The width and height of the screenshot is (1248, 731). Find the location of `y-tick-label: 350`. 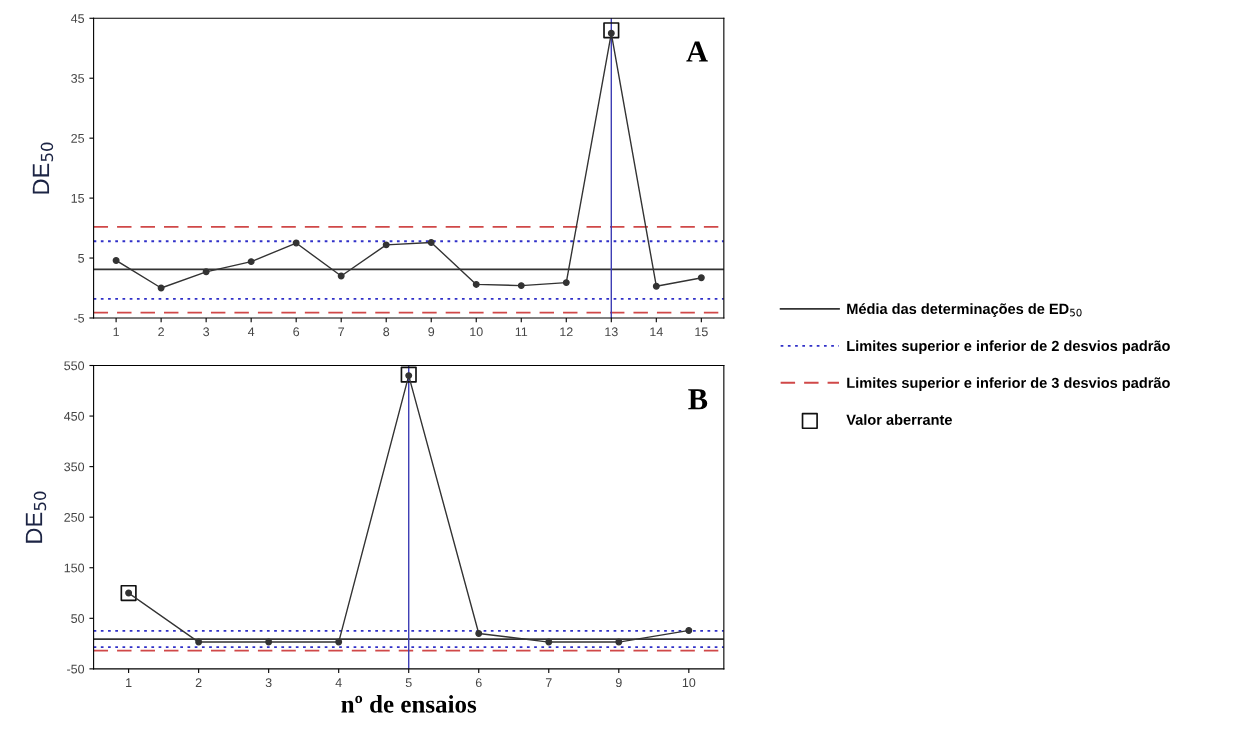

y-tick-label: 350 is located at coordinates (74, 467).